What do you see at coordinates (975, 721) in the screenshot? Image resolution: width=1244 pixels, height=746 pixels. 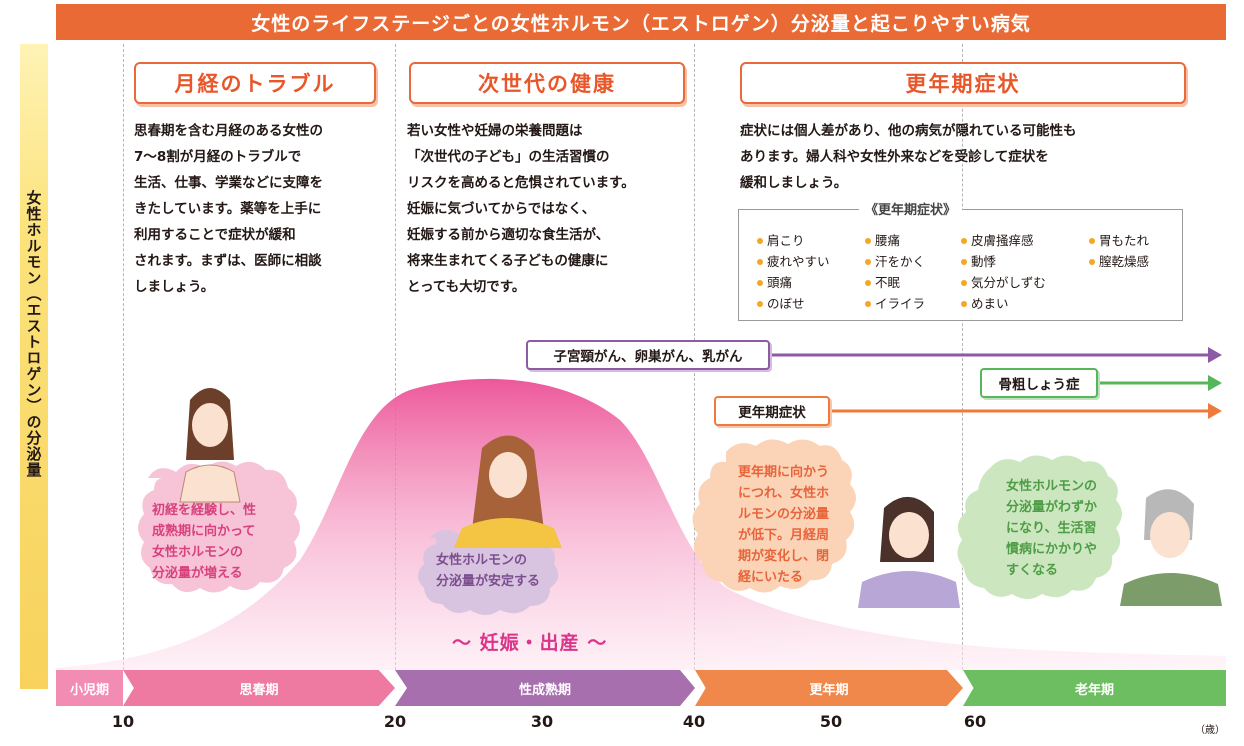 I see `age-tick-60: 60` at bounding box center [975, 721].